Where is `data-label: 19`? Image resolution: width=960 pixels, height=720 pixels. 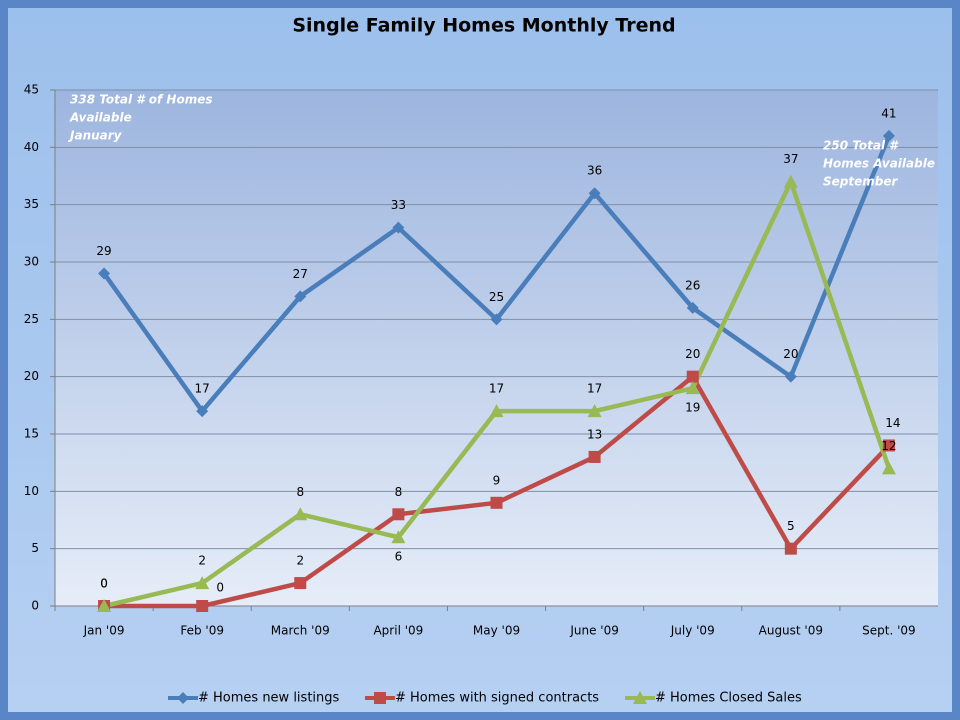
data-label: 19 is located at coordinates (692, 408).